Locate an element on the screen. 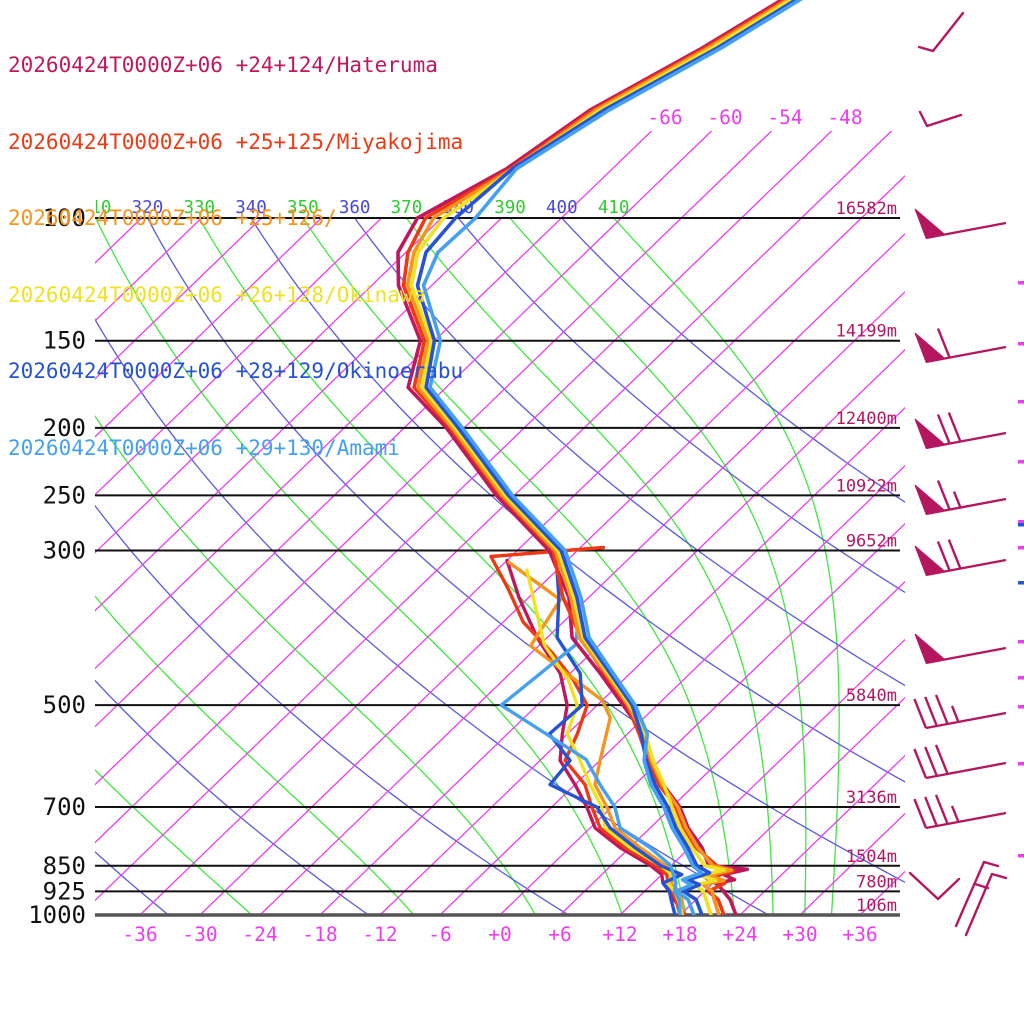 Image resolution: width=1024 pixels, height=1024 pixels. isotherm-label-bottom: -24 is located at coordinates (259, 934).